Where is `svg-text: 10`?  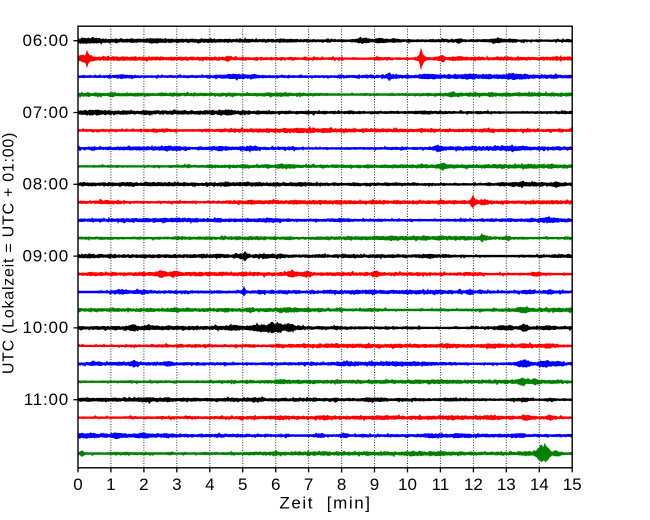
svg-text: 10 is located at coordinates (407, 484).